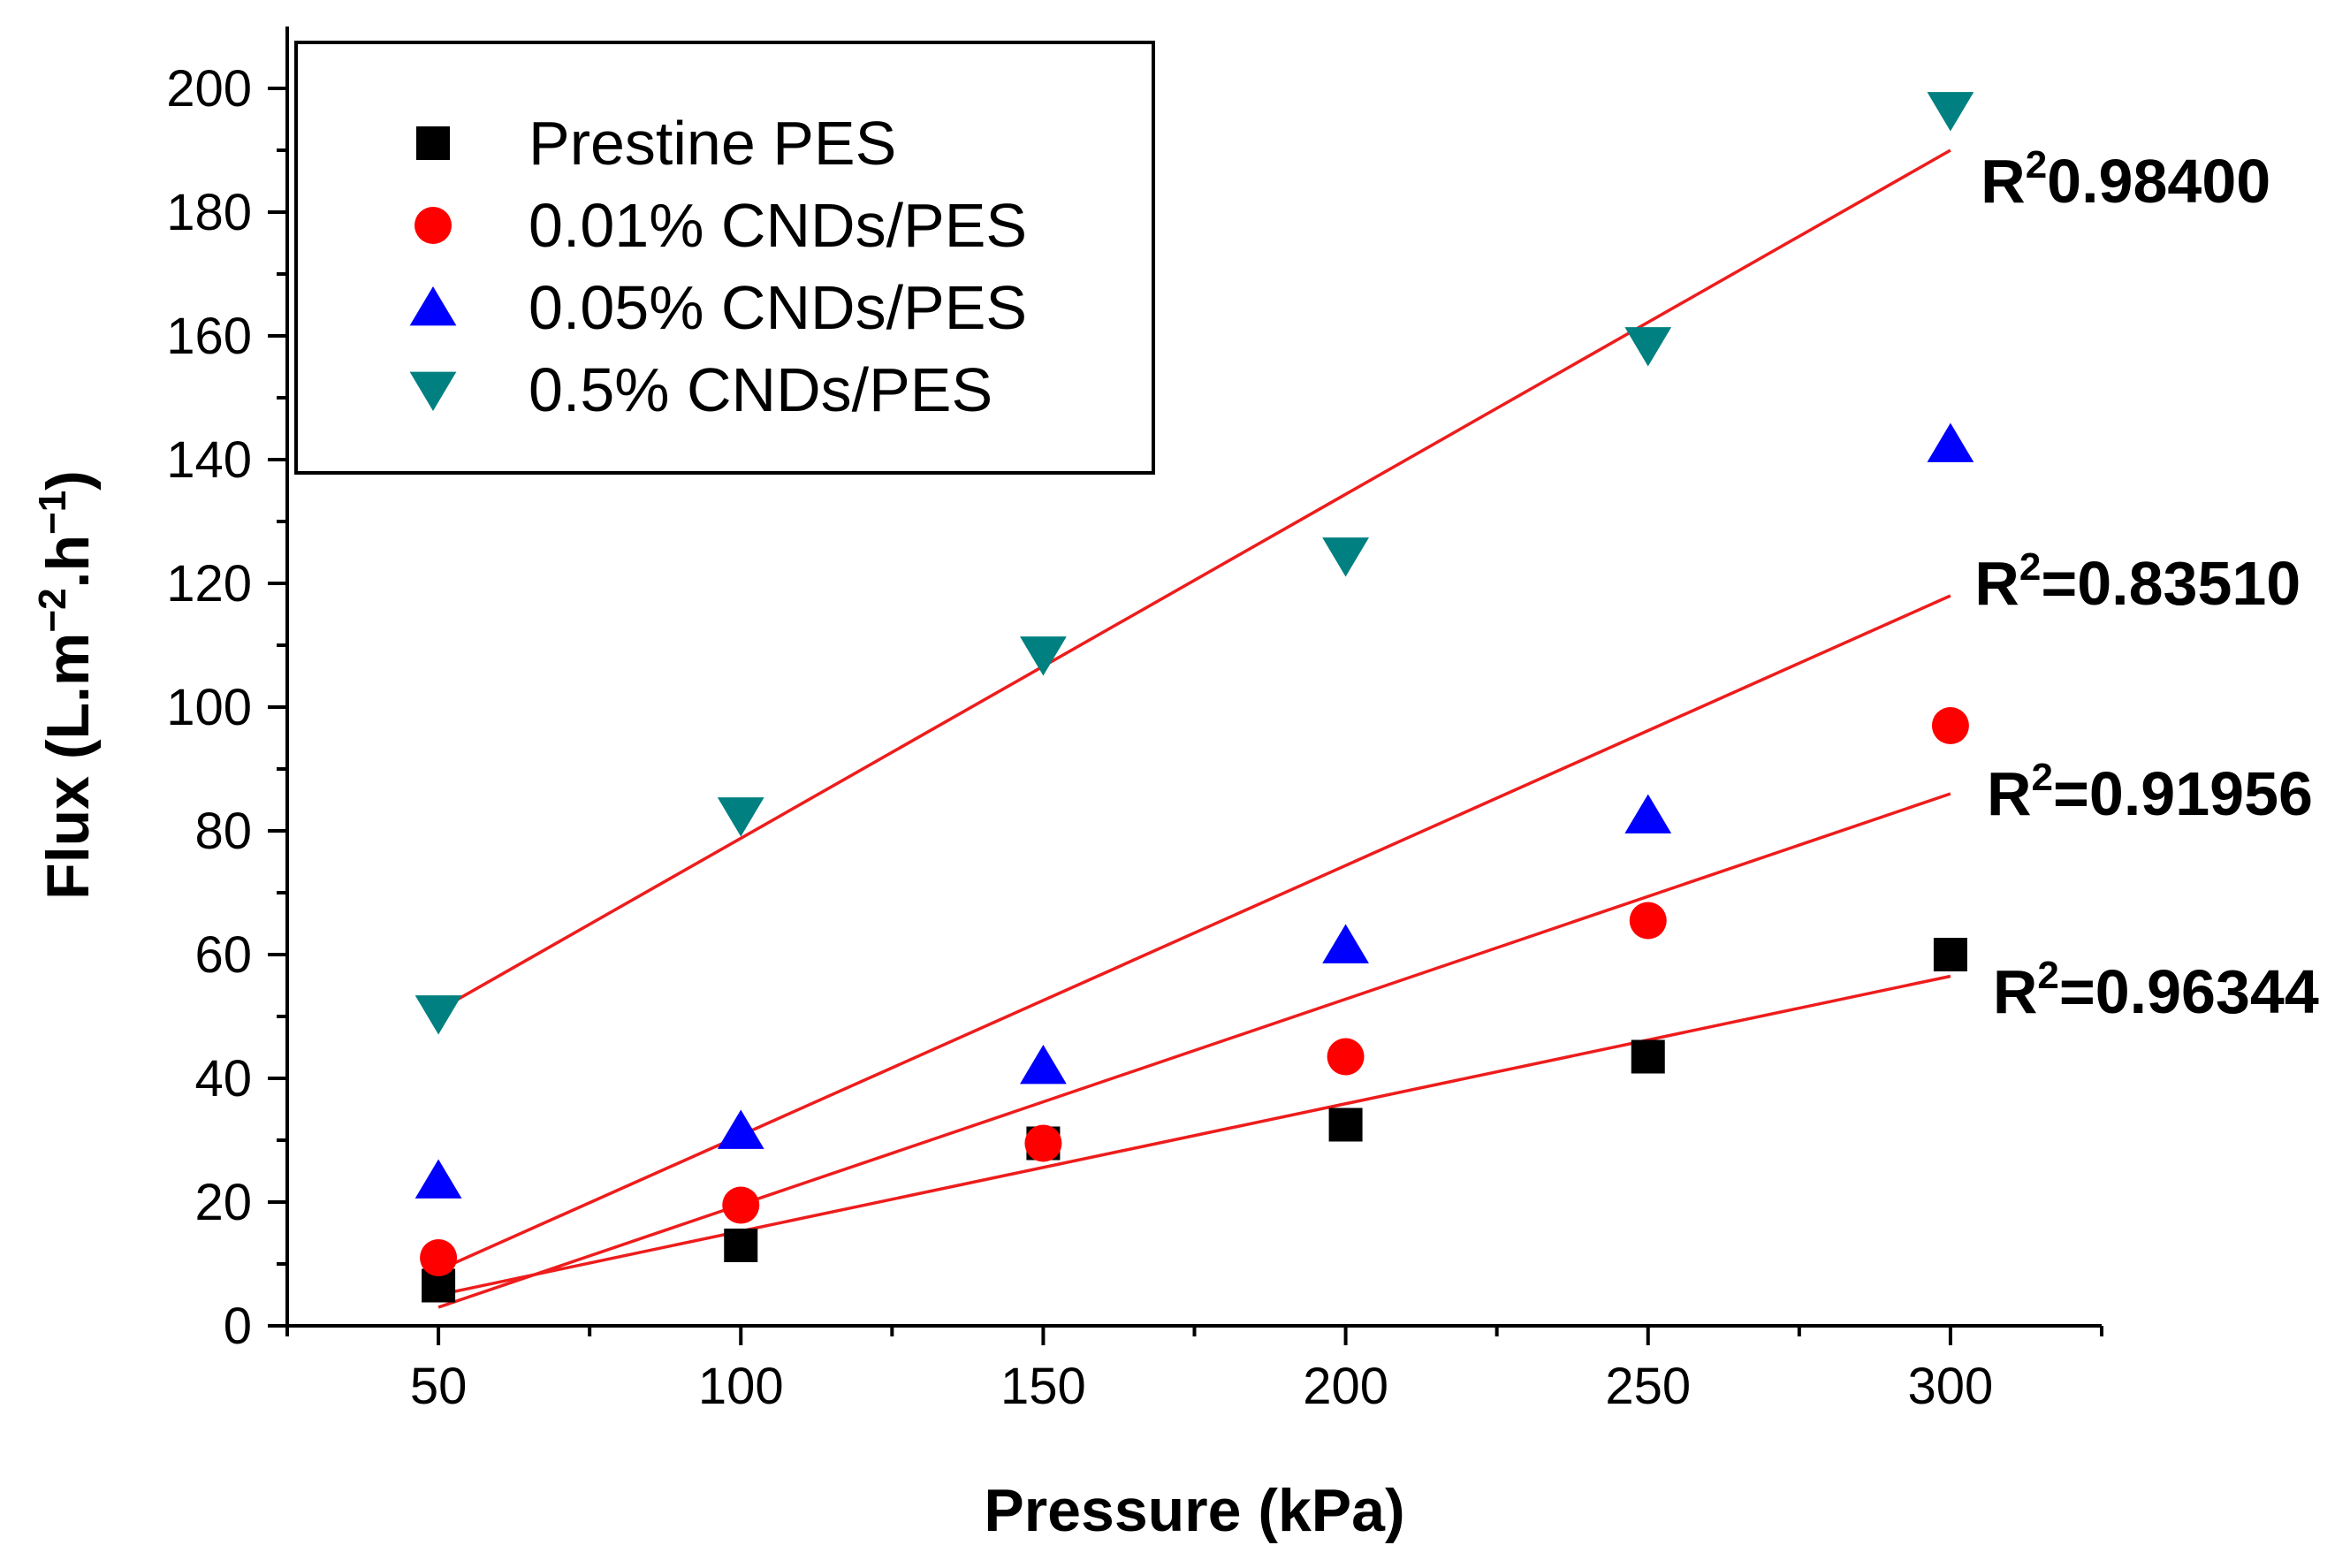  I want to click on y-tick-label: 20, so click(223, 1203).